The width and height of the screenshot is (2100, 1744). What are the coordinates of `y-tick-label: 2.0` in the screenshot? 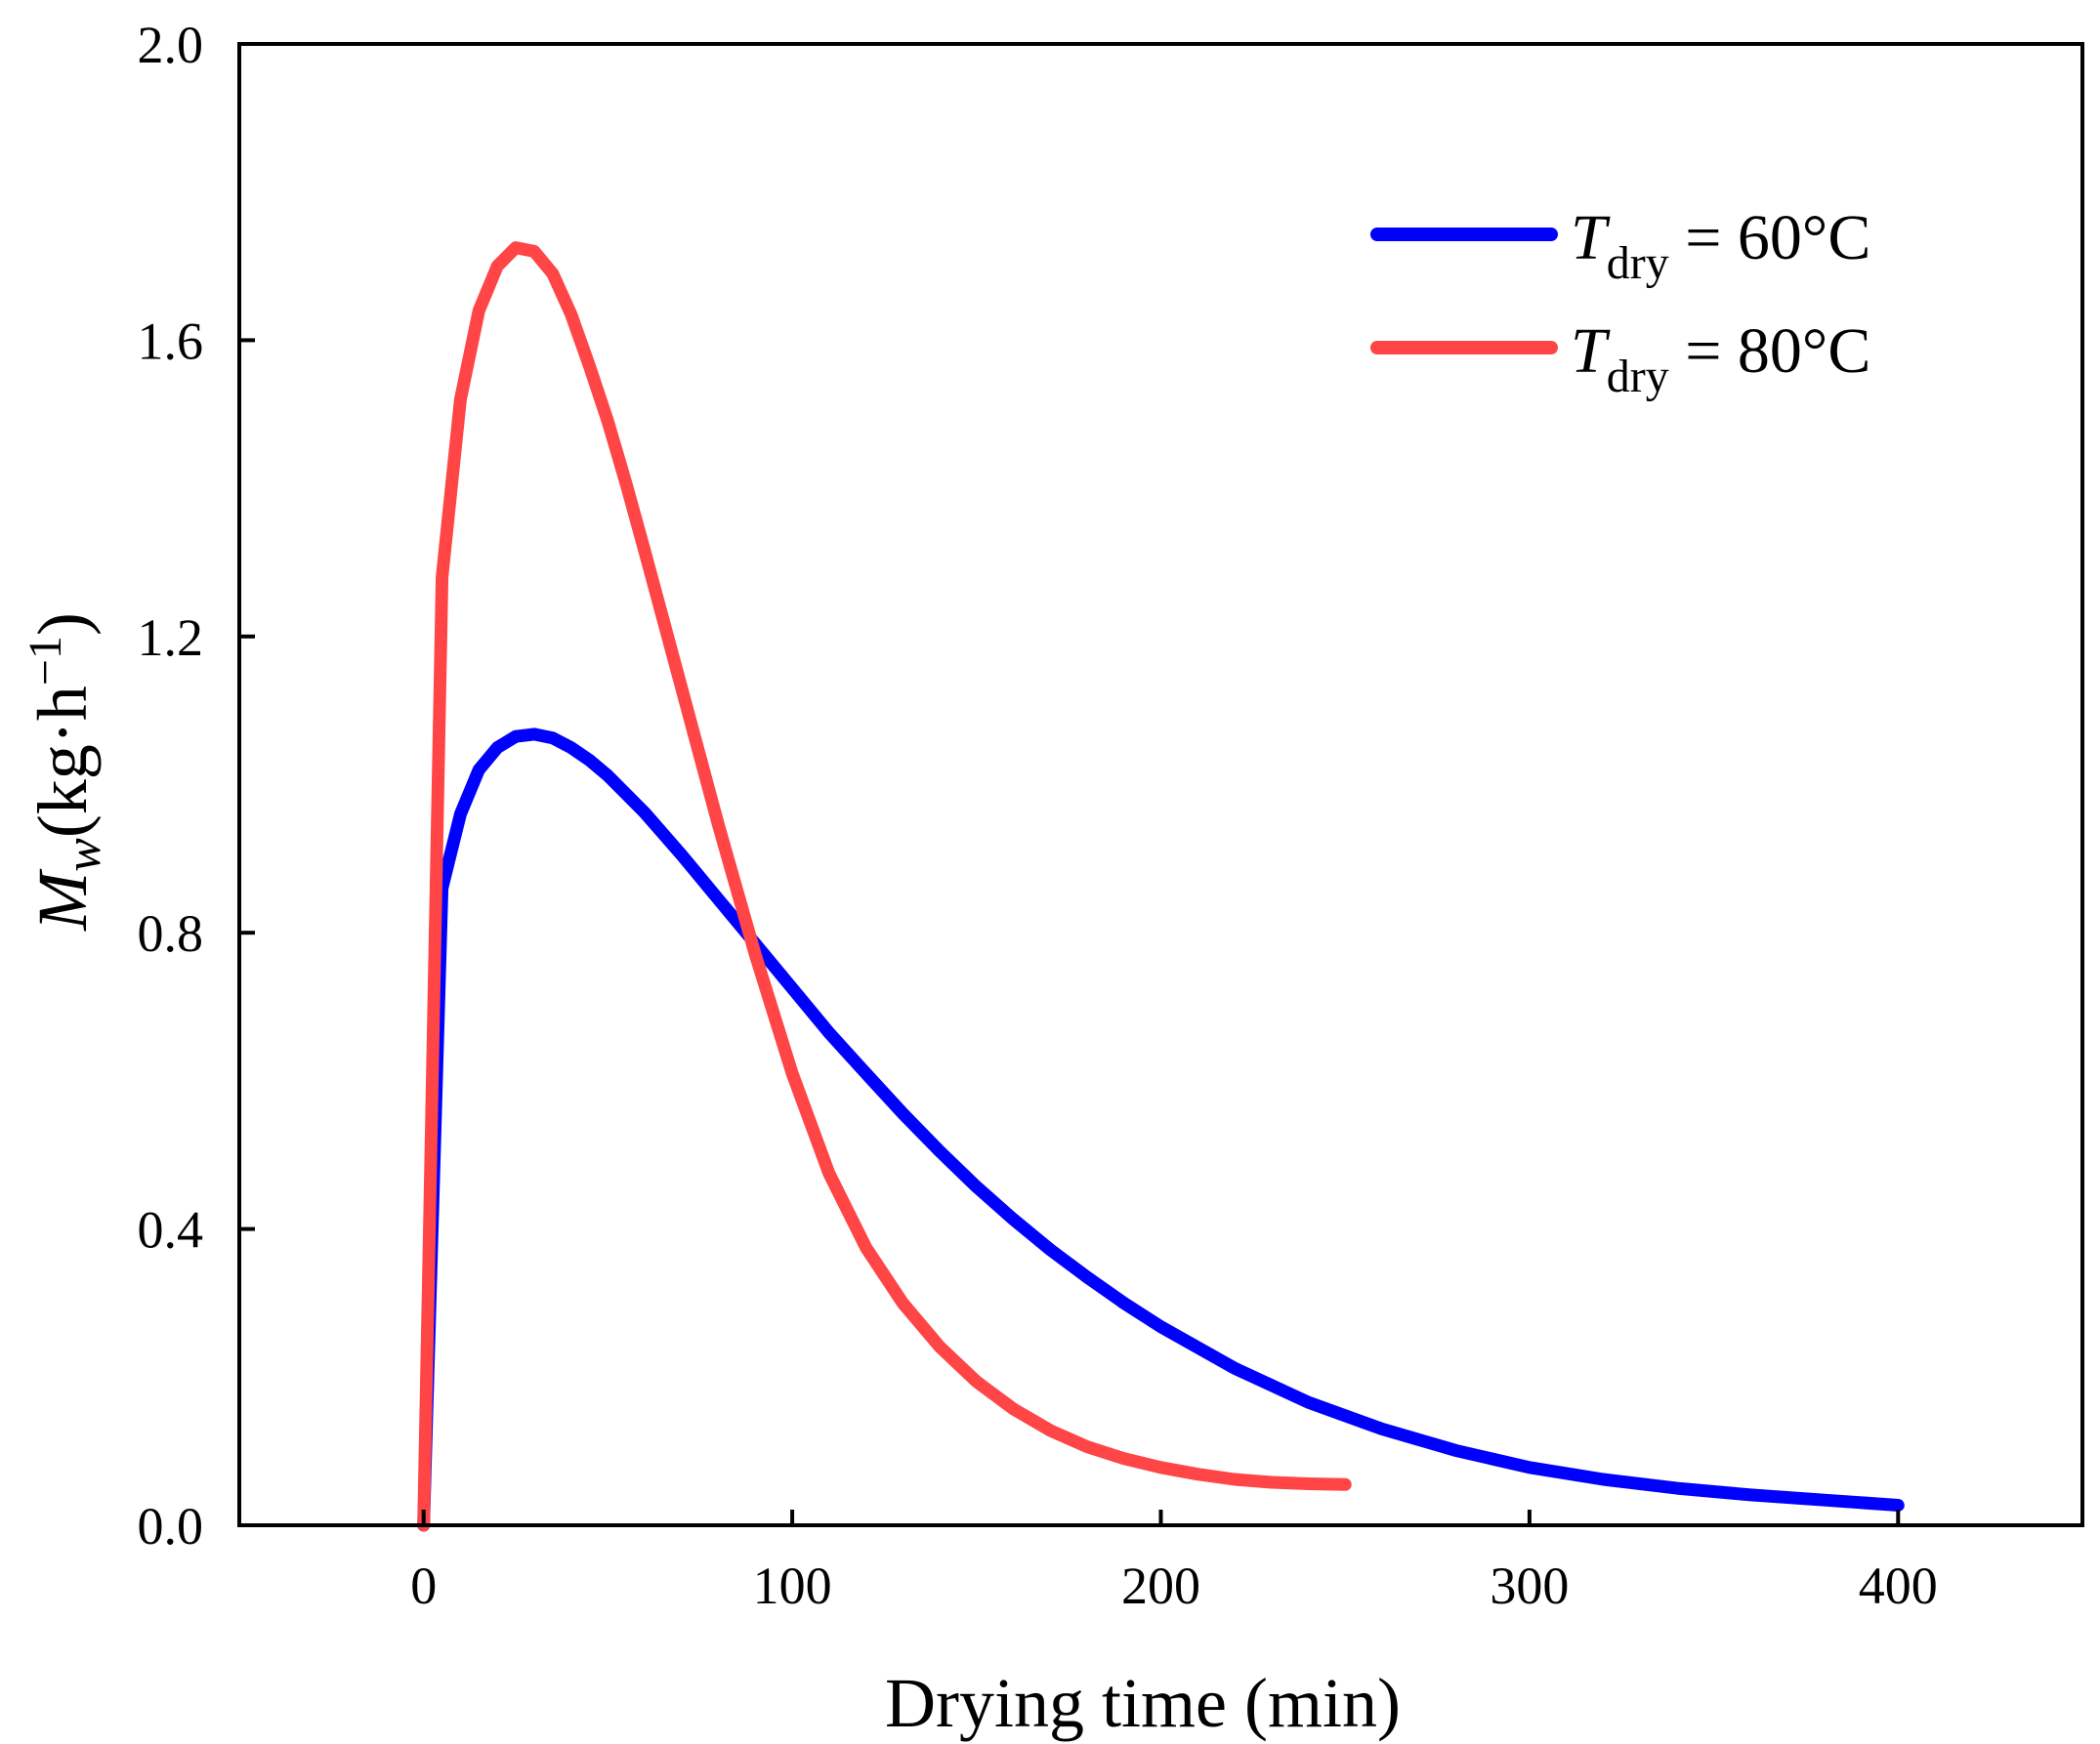 It's located at (171, 45).